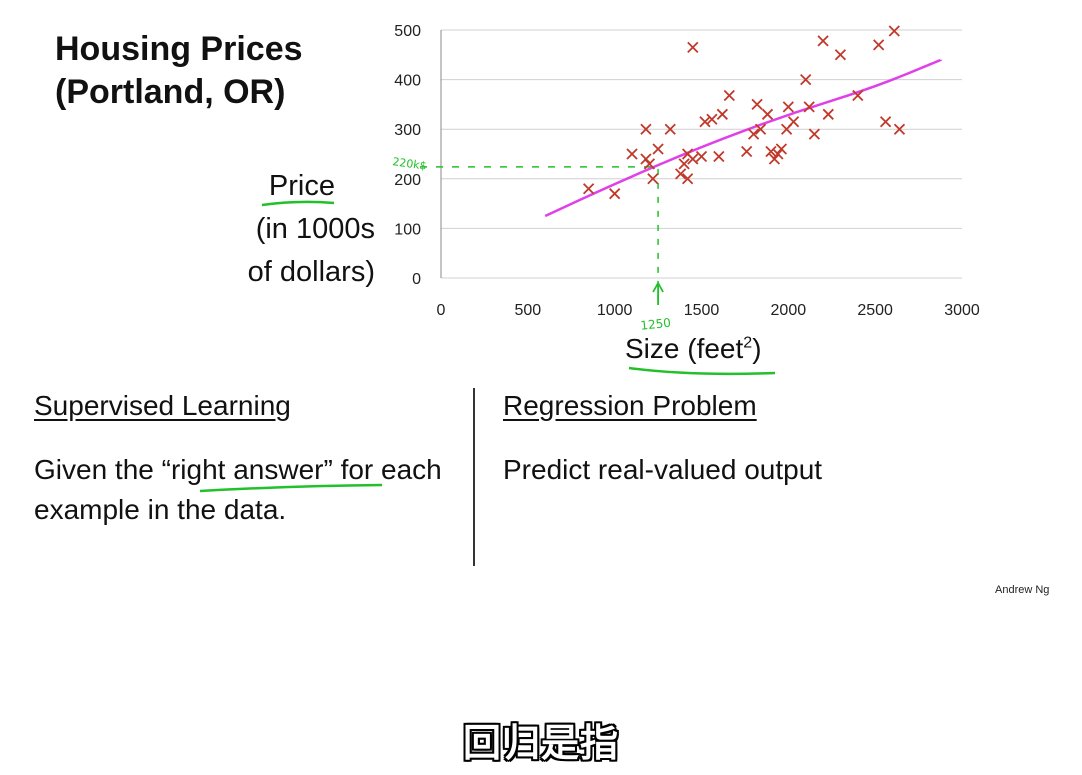 Image resolution: width=1082 pixels, height=775 pixels. Describe the element at coordinates (532, 244) in the screenshot. I see `chart-annotations: 1250 220k$` at that location.